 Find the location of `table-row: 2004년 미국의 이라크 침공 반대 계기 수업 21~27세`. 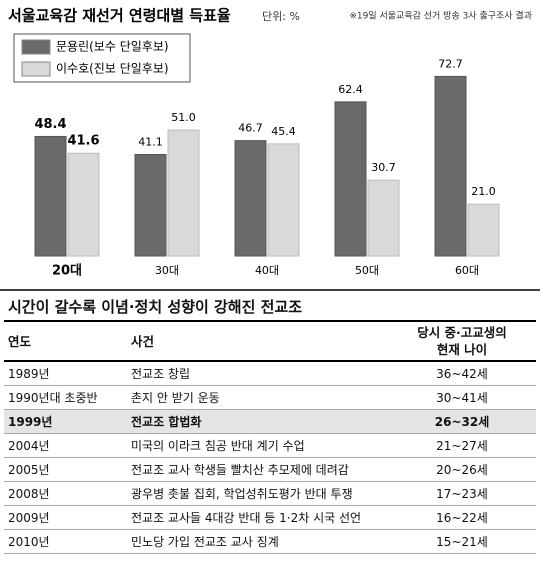

table-row: 2004년 미국의 이라크 침공 반대 계기 수업 21~27세 is located at coordinates (270, 445).